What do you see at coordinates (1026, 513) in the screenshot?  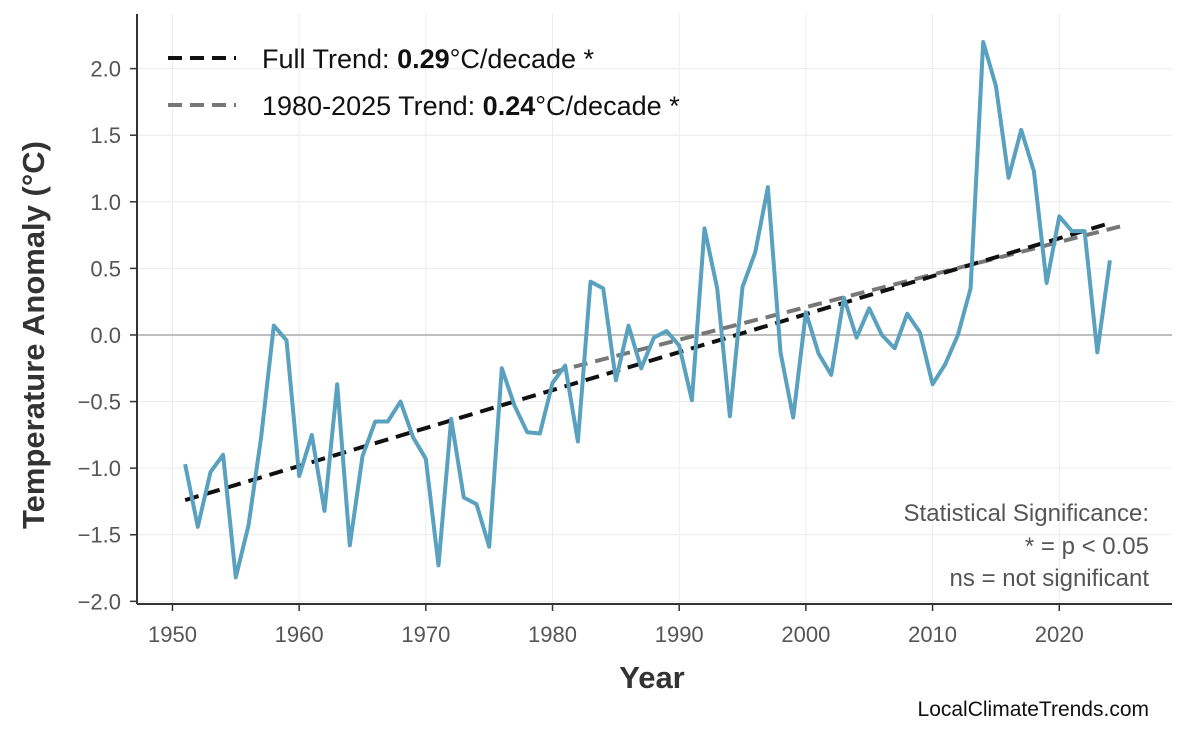 I see `note-line: Statistical Significance:` at bounding box center [1026, 513].